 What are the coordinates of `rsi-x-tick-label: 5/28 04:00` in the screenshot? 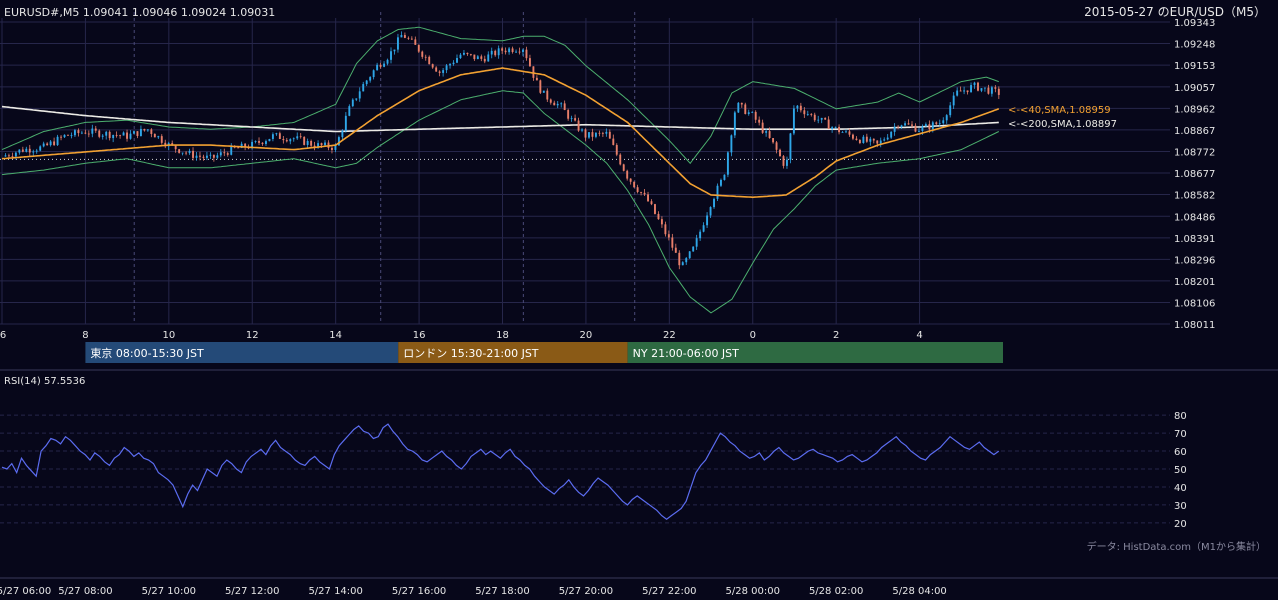 It's located at (919, 591).